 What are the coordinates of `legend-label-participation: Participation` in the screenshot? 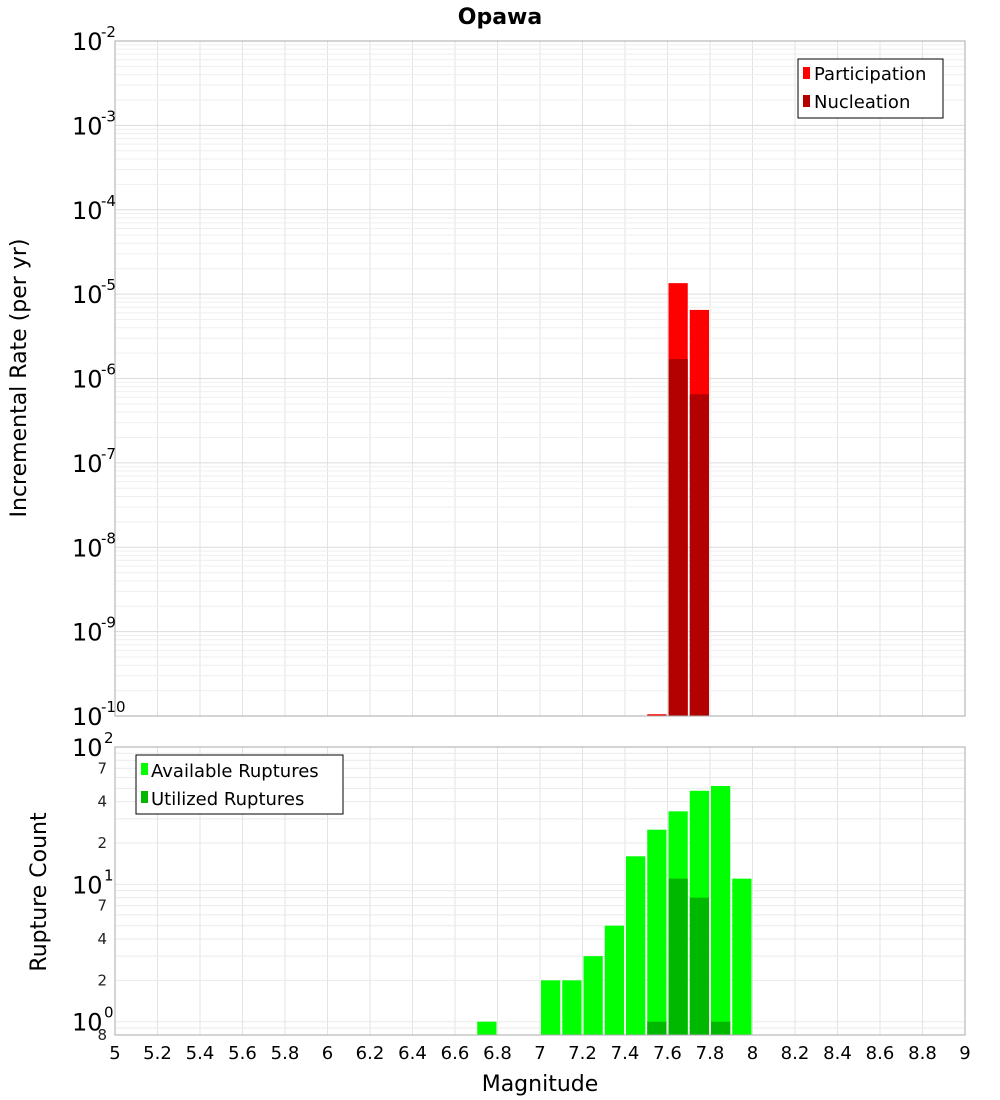 It's located at (870, 74).